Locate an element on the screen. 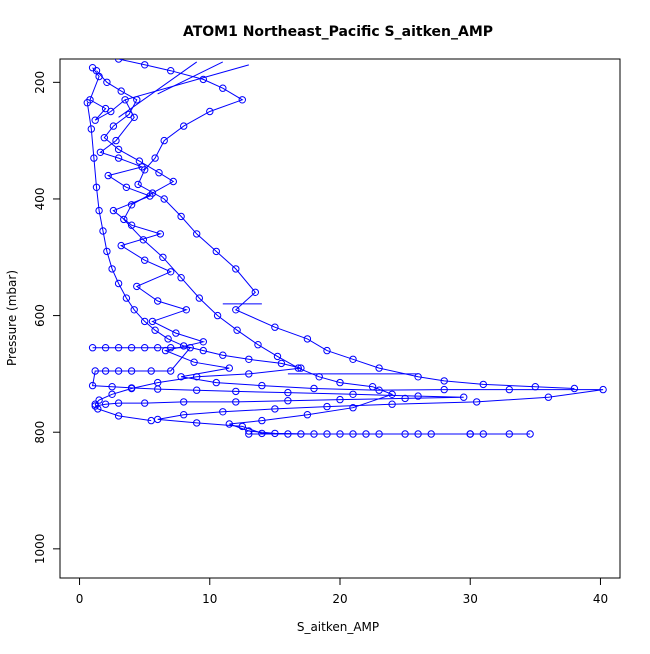 The width and height of the screenshot is (650, 654). x-axis: 0 10 20 30 40 is located at coordinates (342, 591).